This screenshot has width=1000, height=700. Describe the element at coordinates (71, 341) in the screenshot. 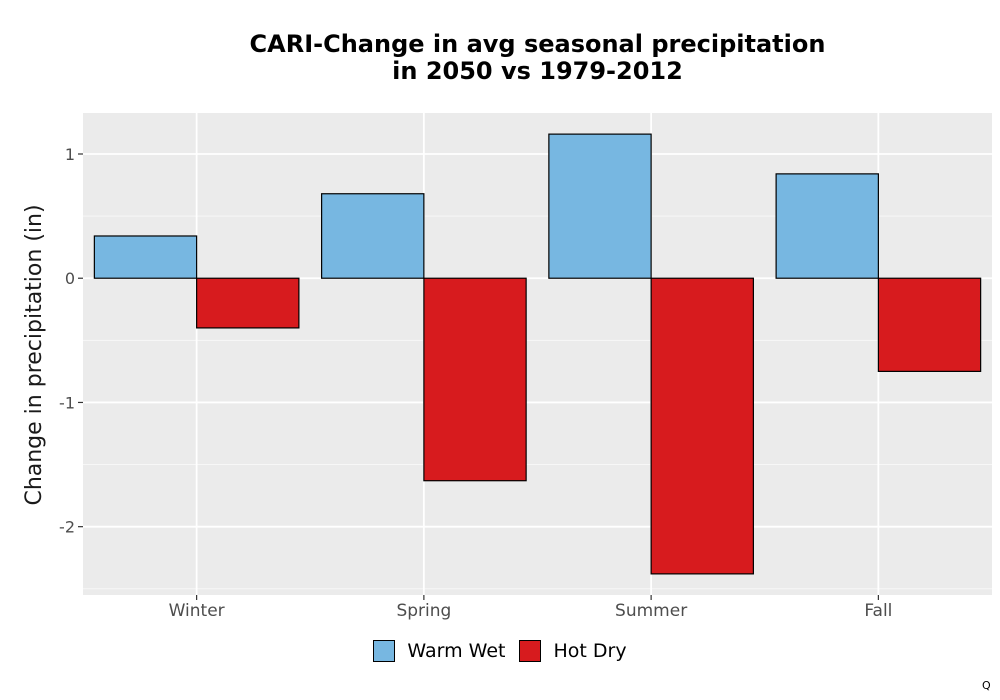

I see `y-axis: 1 0 -1 -2` at that location.